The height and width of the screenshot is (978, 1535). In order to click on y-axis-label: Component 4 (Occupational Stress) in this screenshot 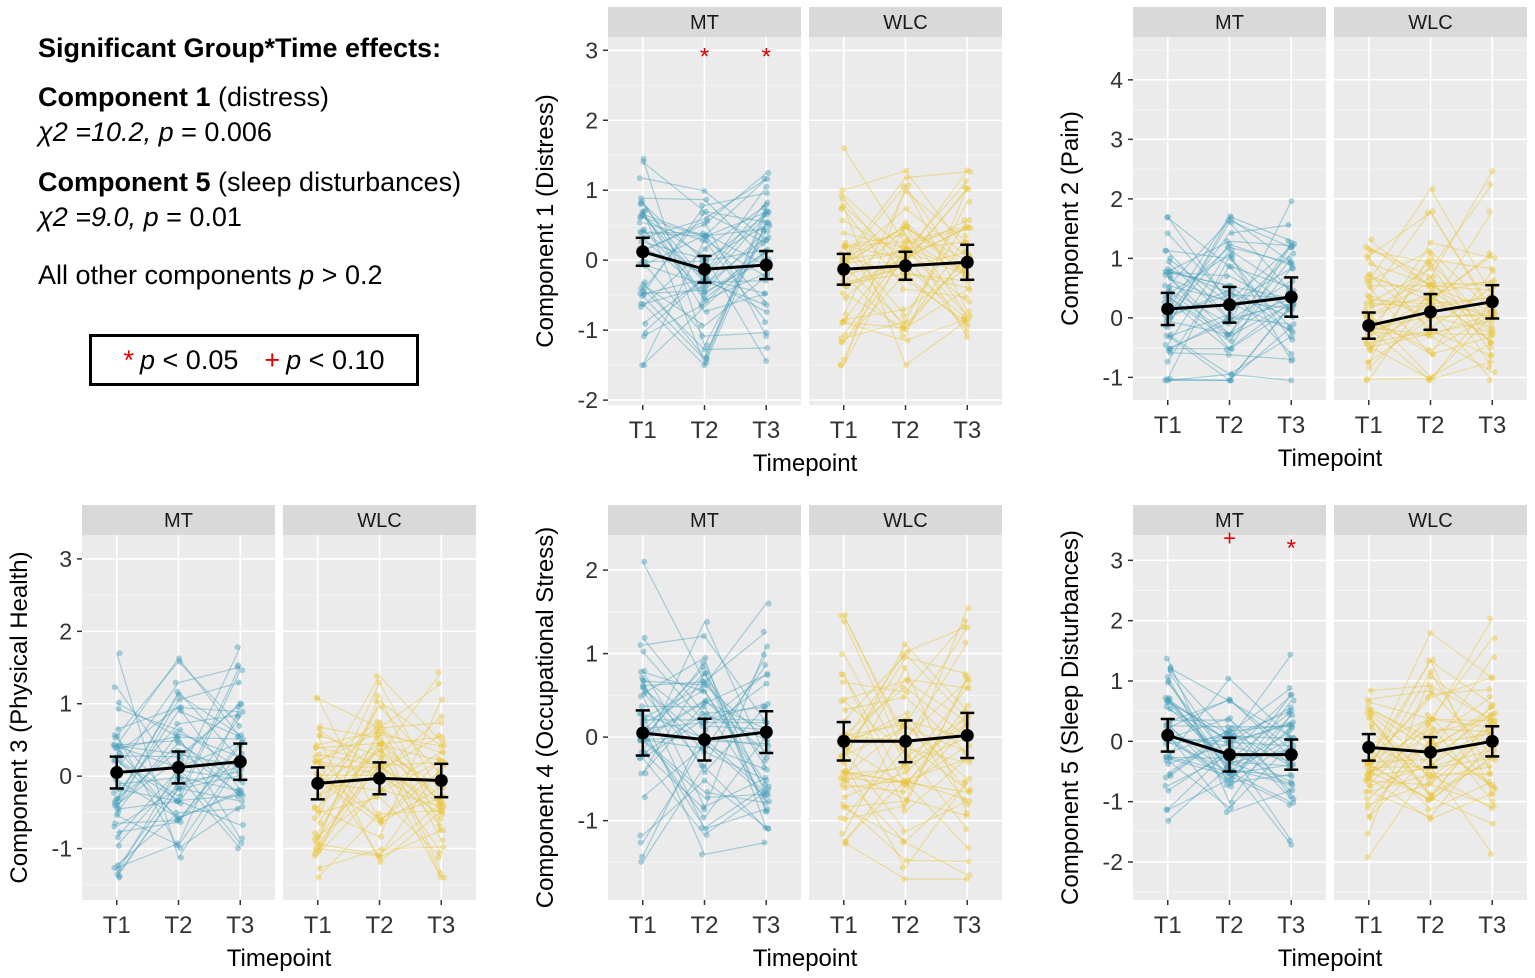, I will do `click(545, 718)`.